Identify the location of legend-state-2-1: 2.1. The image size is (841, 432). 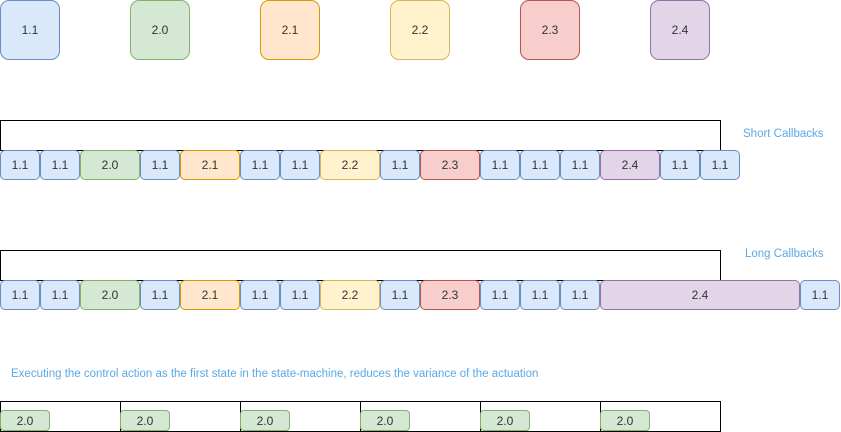
(290, 30).